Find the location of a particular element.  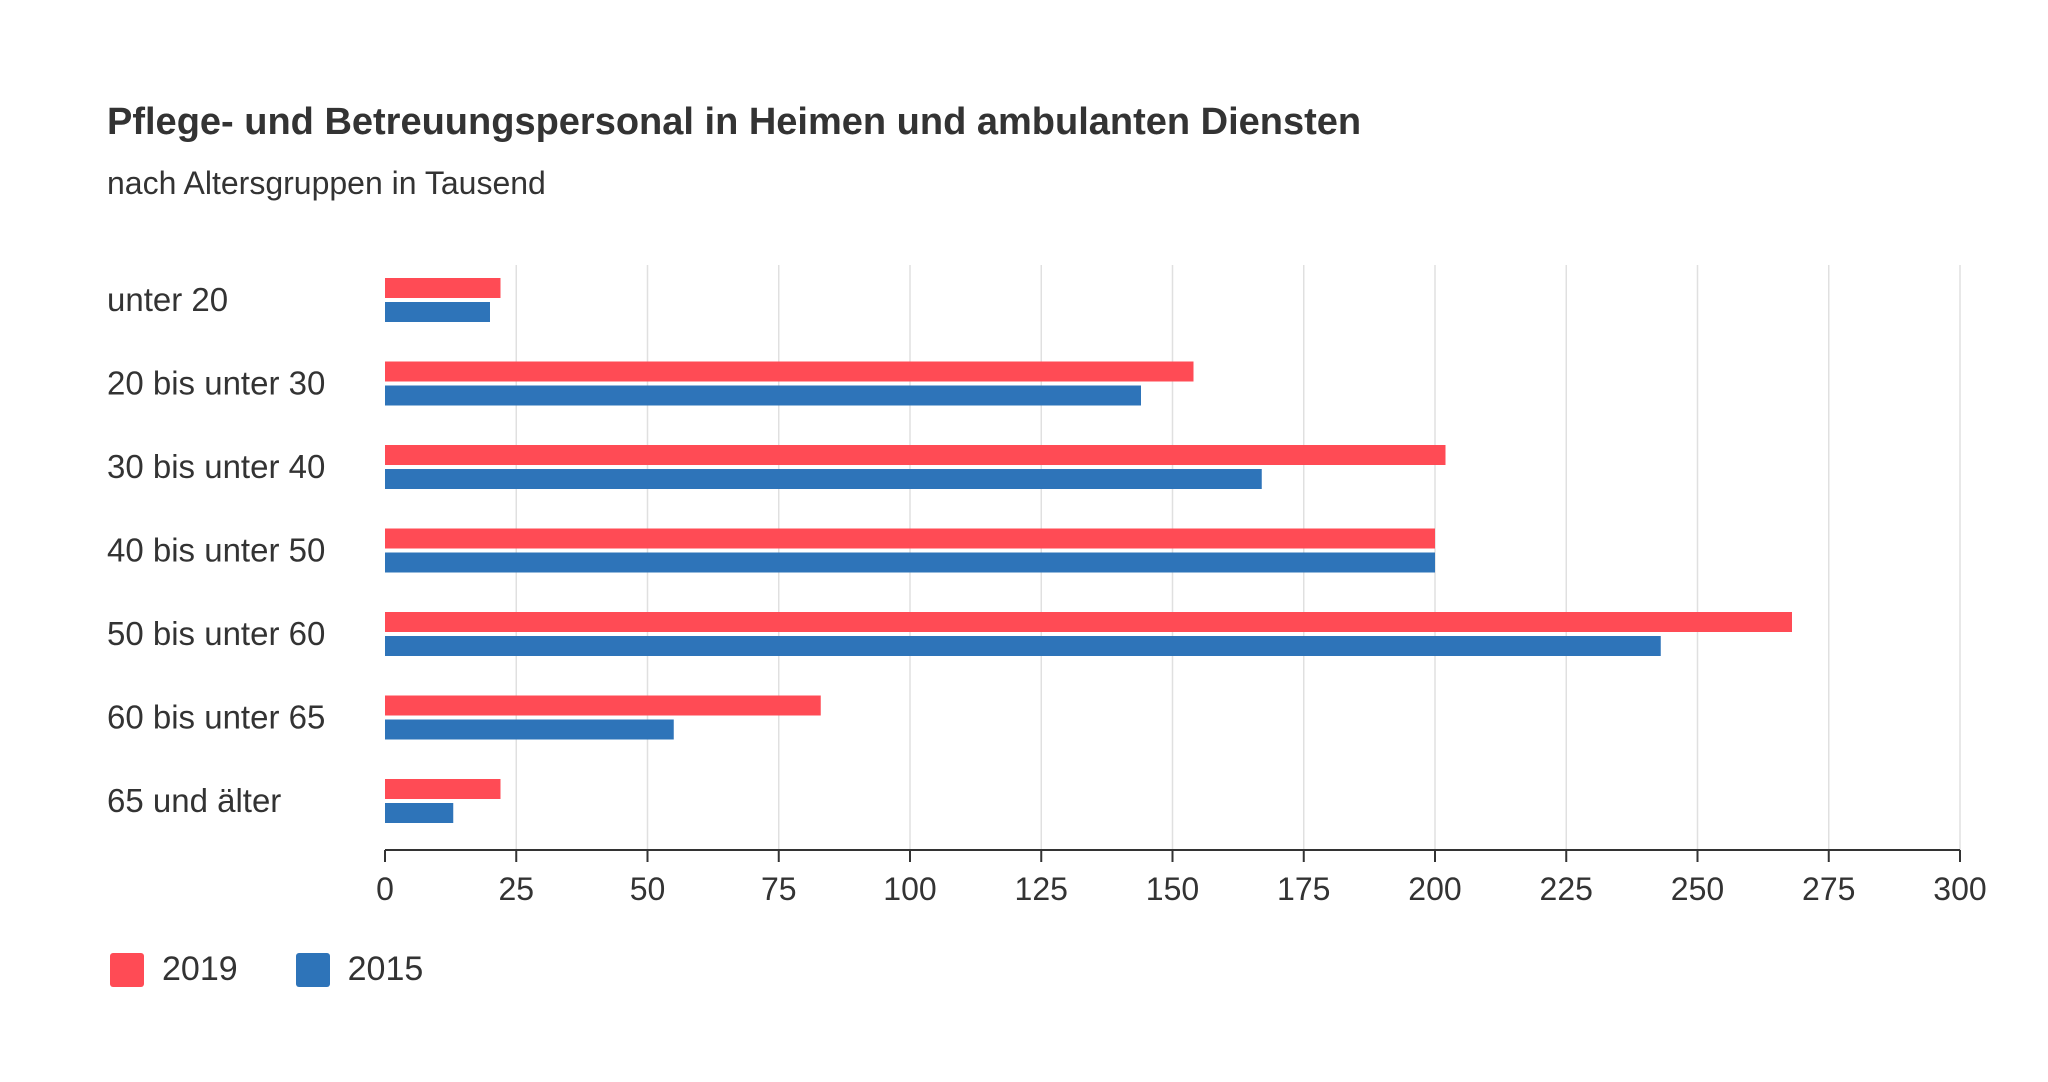

legend-label-2019: 2019 is located at coordinates (200, 969).